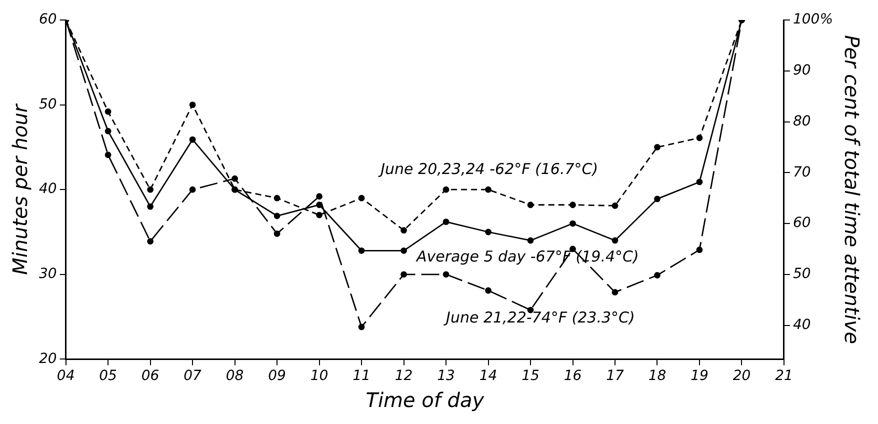  What do you see at coordinates (699, 376) in the screenshot?
I see `x-tick-label: 19` at bounding box center [699, 376].